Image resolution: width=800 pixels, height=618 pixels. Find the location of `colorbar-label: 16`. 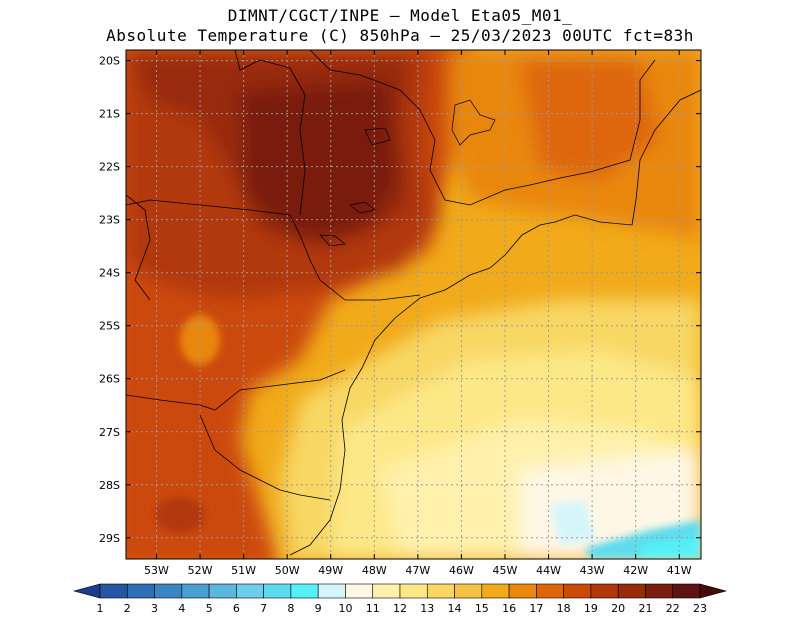

colorbar-label: 16 is located at coordinates (509, 608).